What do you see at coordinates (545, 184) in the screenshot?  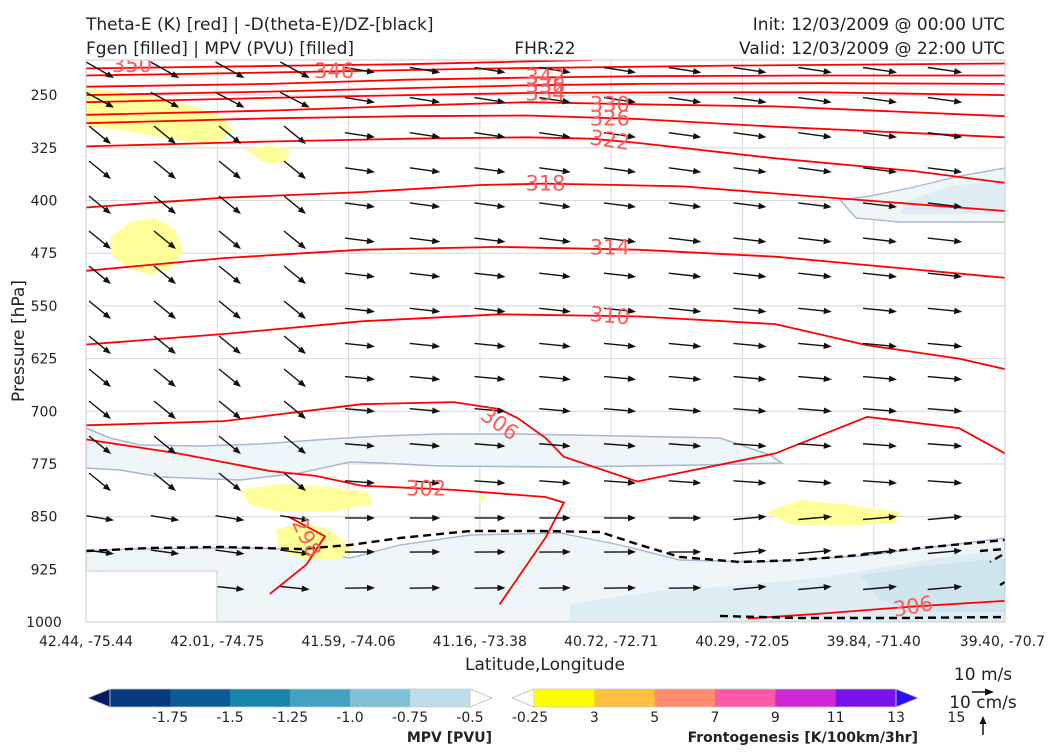 I see `theta-e-label: 318` at bounding box center [545, 184].